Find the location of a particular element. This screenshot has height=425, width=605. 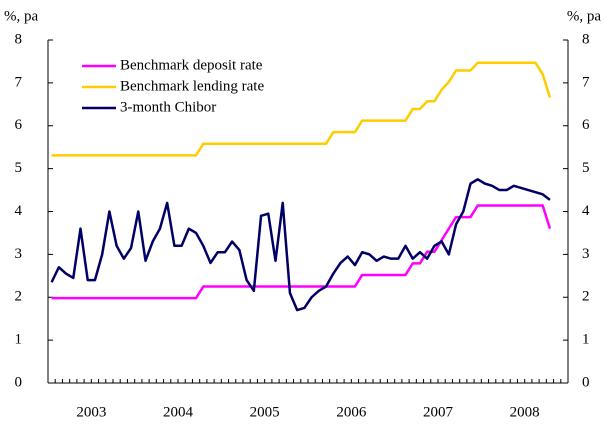

y-tick-label: 8 is located at coordinates (19, 39).